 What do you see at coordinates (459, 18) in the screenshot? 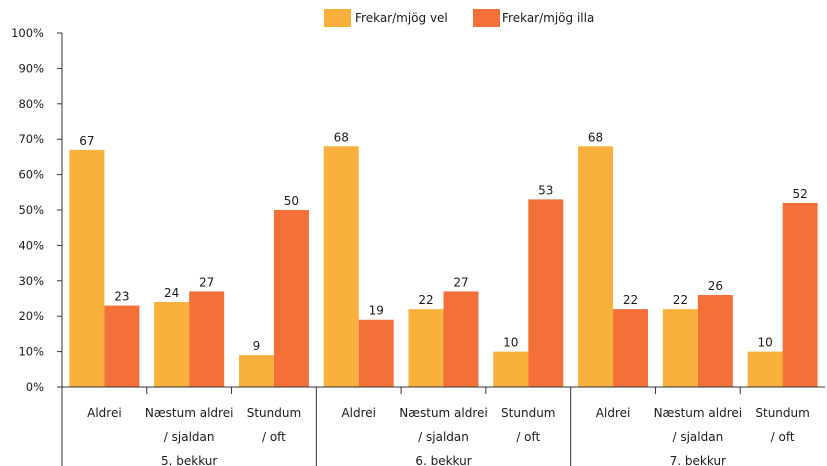
I see `legend: Frekar/mjög vel Frekar/mjög illa` at bounding box center [459, 18].